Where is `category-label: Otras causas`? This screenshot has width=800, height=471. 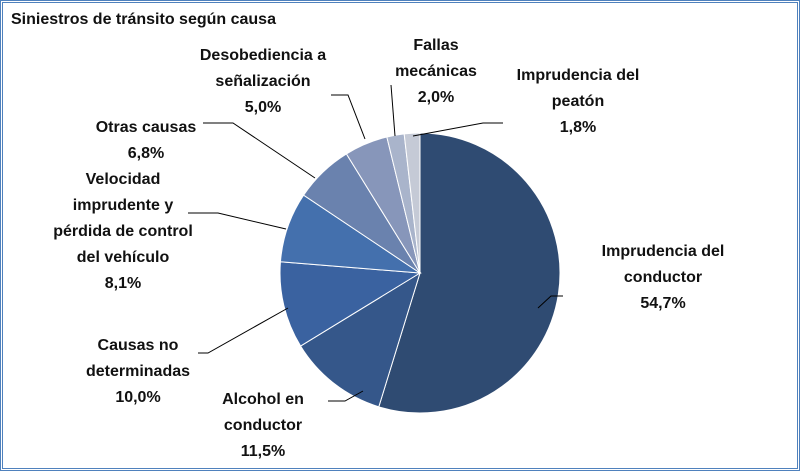 category-label: Otras causas is located at coordinates (146, 127).